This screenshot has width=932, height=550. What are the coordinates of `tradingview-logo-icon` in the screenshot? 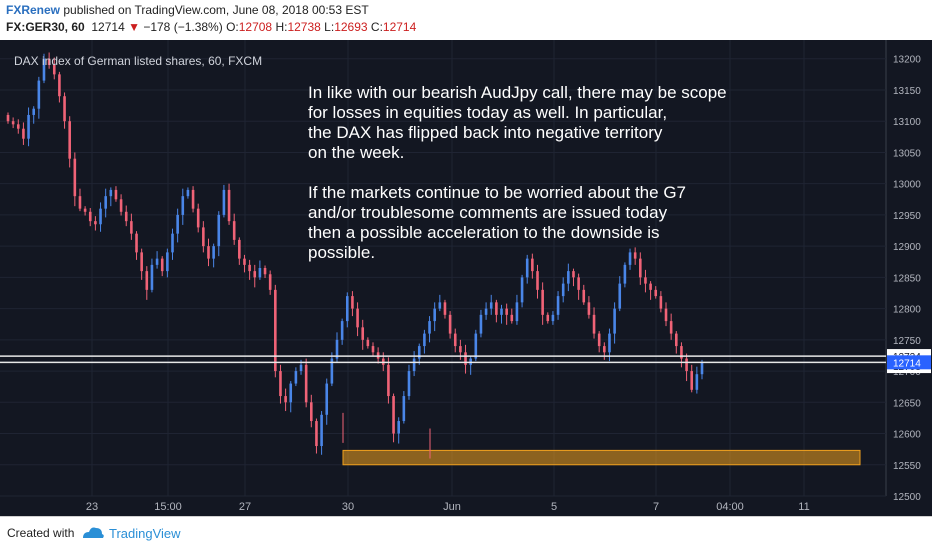 It's located at (93, 533).